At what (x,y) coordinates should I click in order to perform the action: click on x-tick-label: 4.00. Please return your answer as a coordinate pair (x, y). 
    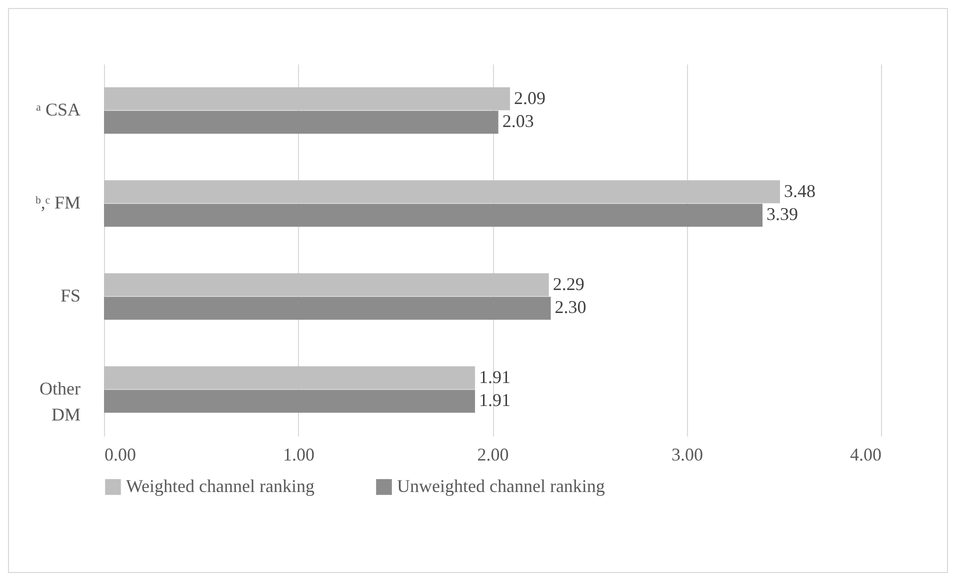
    Looking at the image, I should click on (866, 454).